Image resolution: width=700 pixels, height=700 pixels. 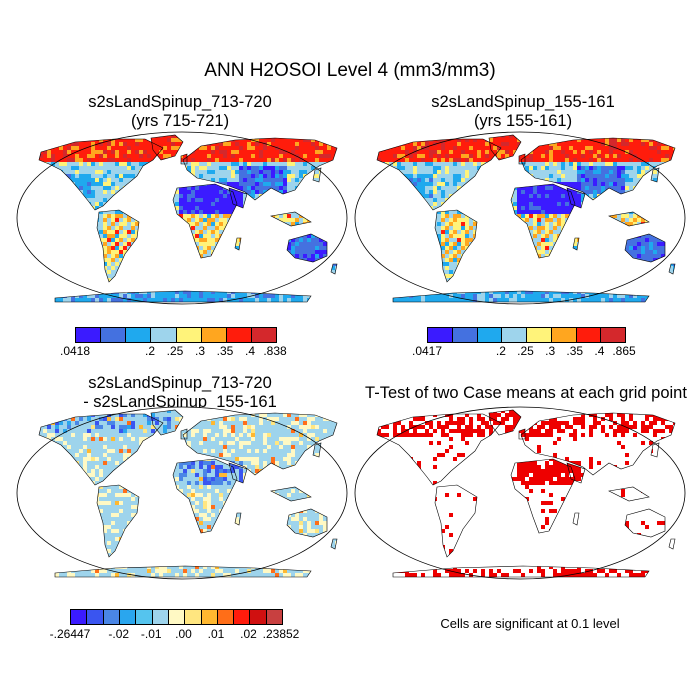 What do you see at coordinates (334, 269) in the screenshot?
I see `coastline-nz` at bounding box center [334, 269].